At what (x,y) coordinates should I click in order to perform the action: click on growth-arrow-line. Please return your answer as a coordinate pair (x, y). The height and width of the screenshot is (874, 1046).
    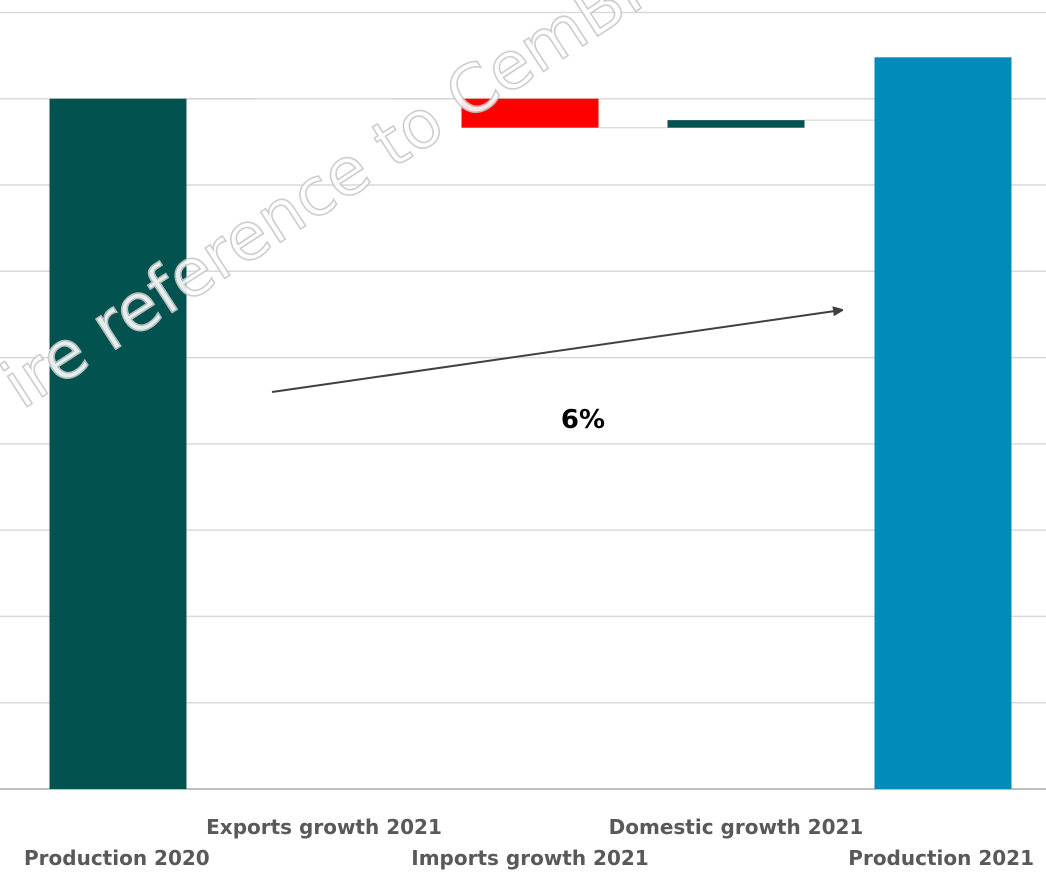
    Looking at the image, I should click on (556, 351).